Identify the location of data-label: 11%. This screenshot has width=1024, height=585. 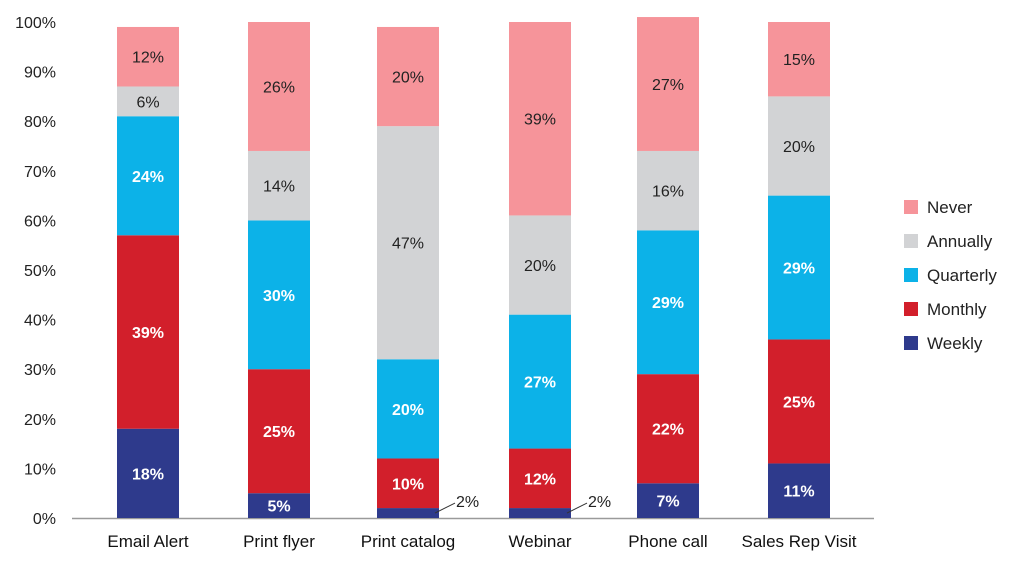
(798, 492).